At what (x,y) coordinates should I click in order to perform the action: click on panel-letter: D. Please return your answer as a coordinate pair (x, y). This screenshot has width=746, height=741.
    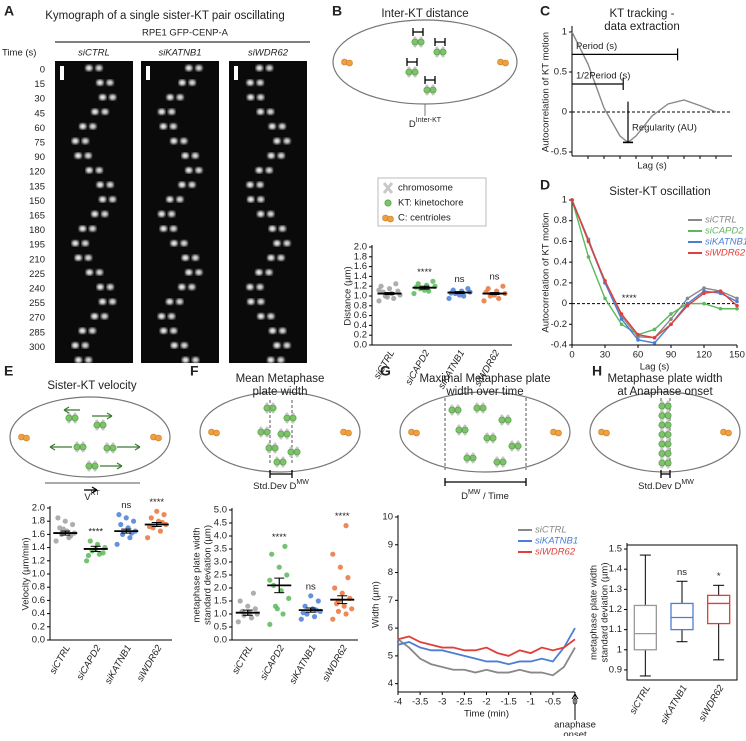
    Looking at the image, I should click on (545, 185).